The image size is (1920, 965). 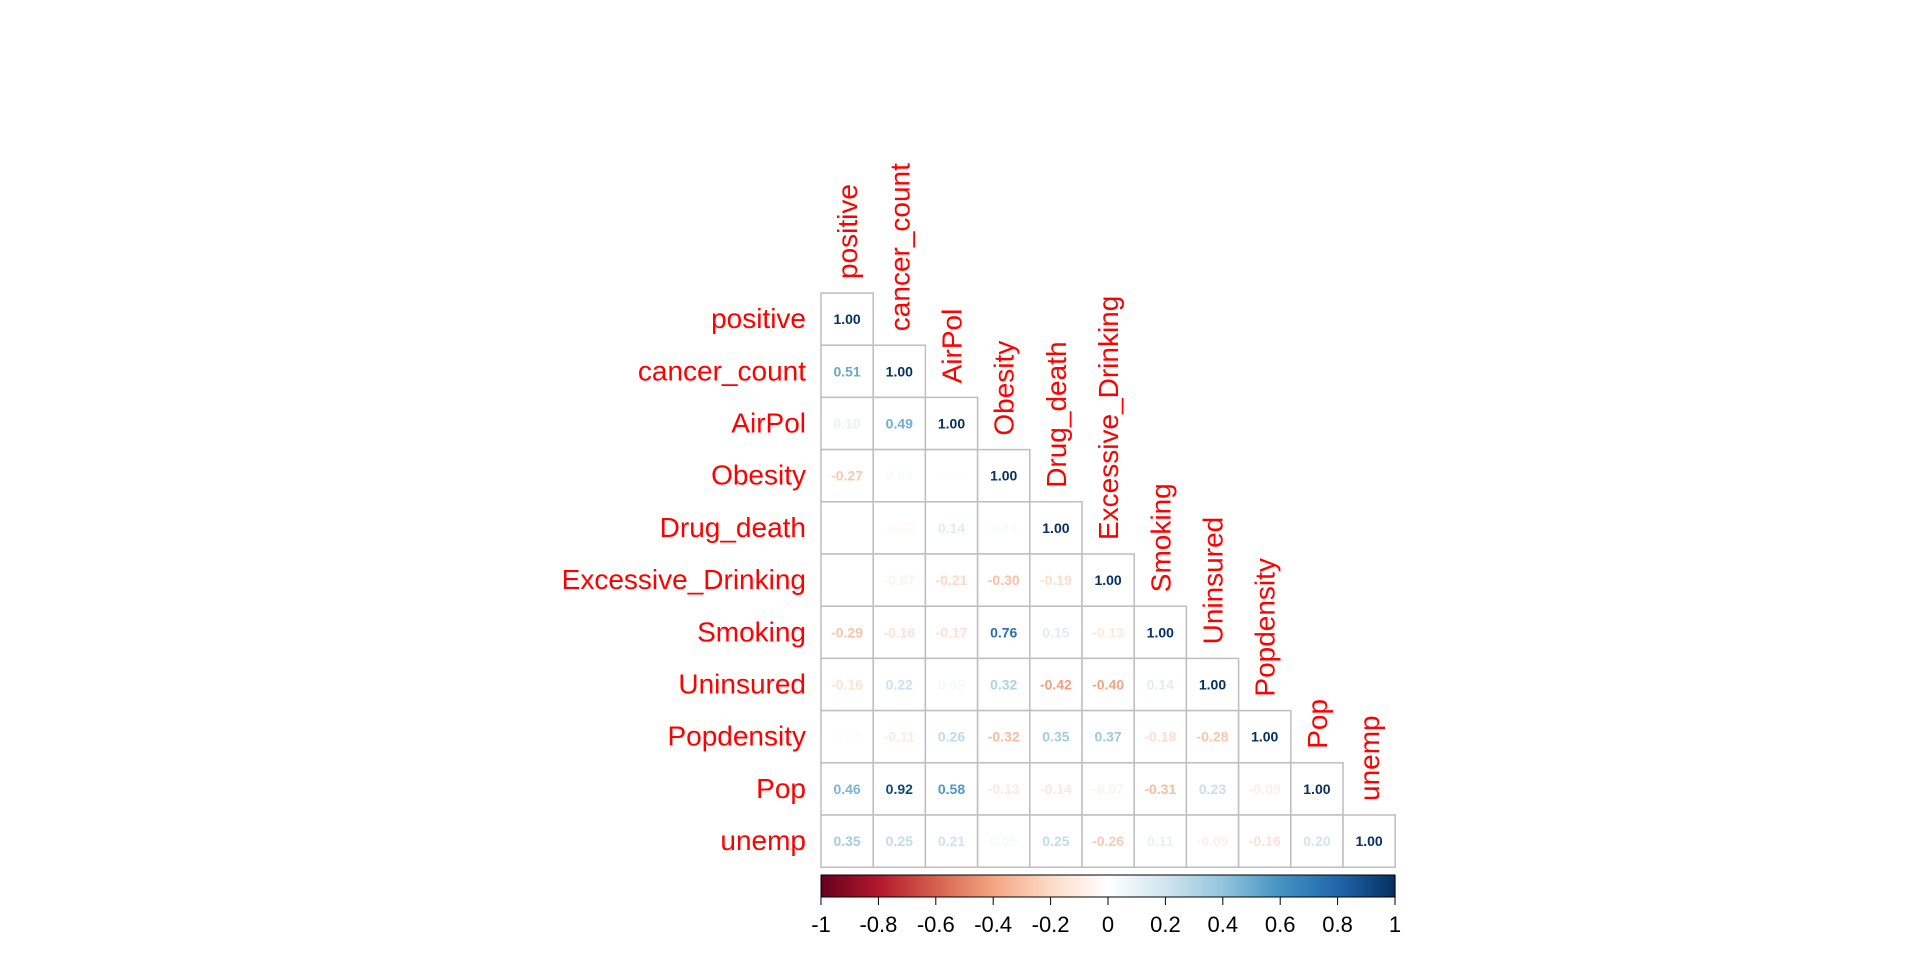 What do you see at coordinates (736, 736) in the screenshot?
I see `row-label: Popdensity` at bounding box center [736, 736].